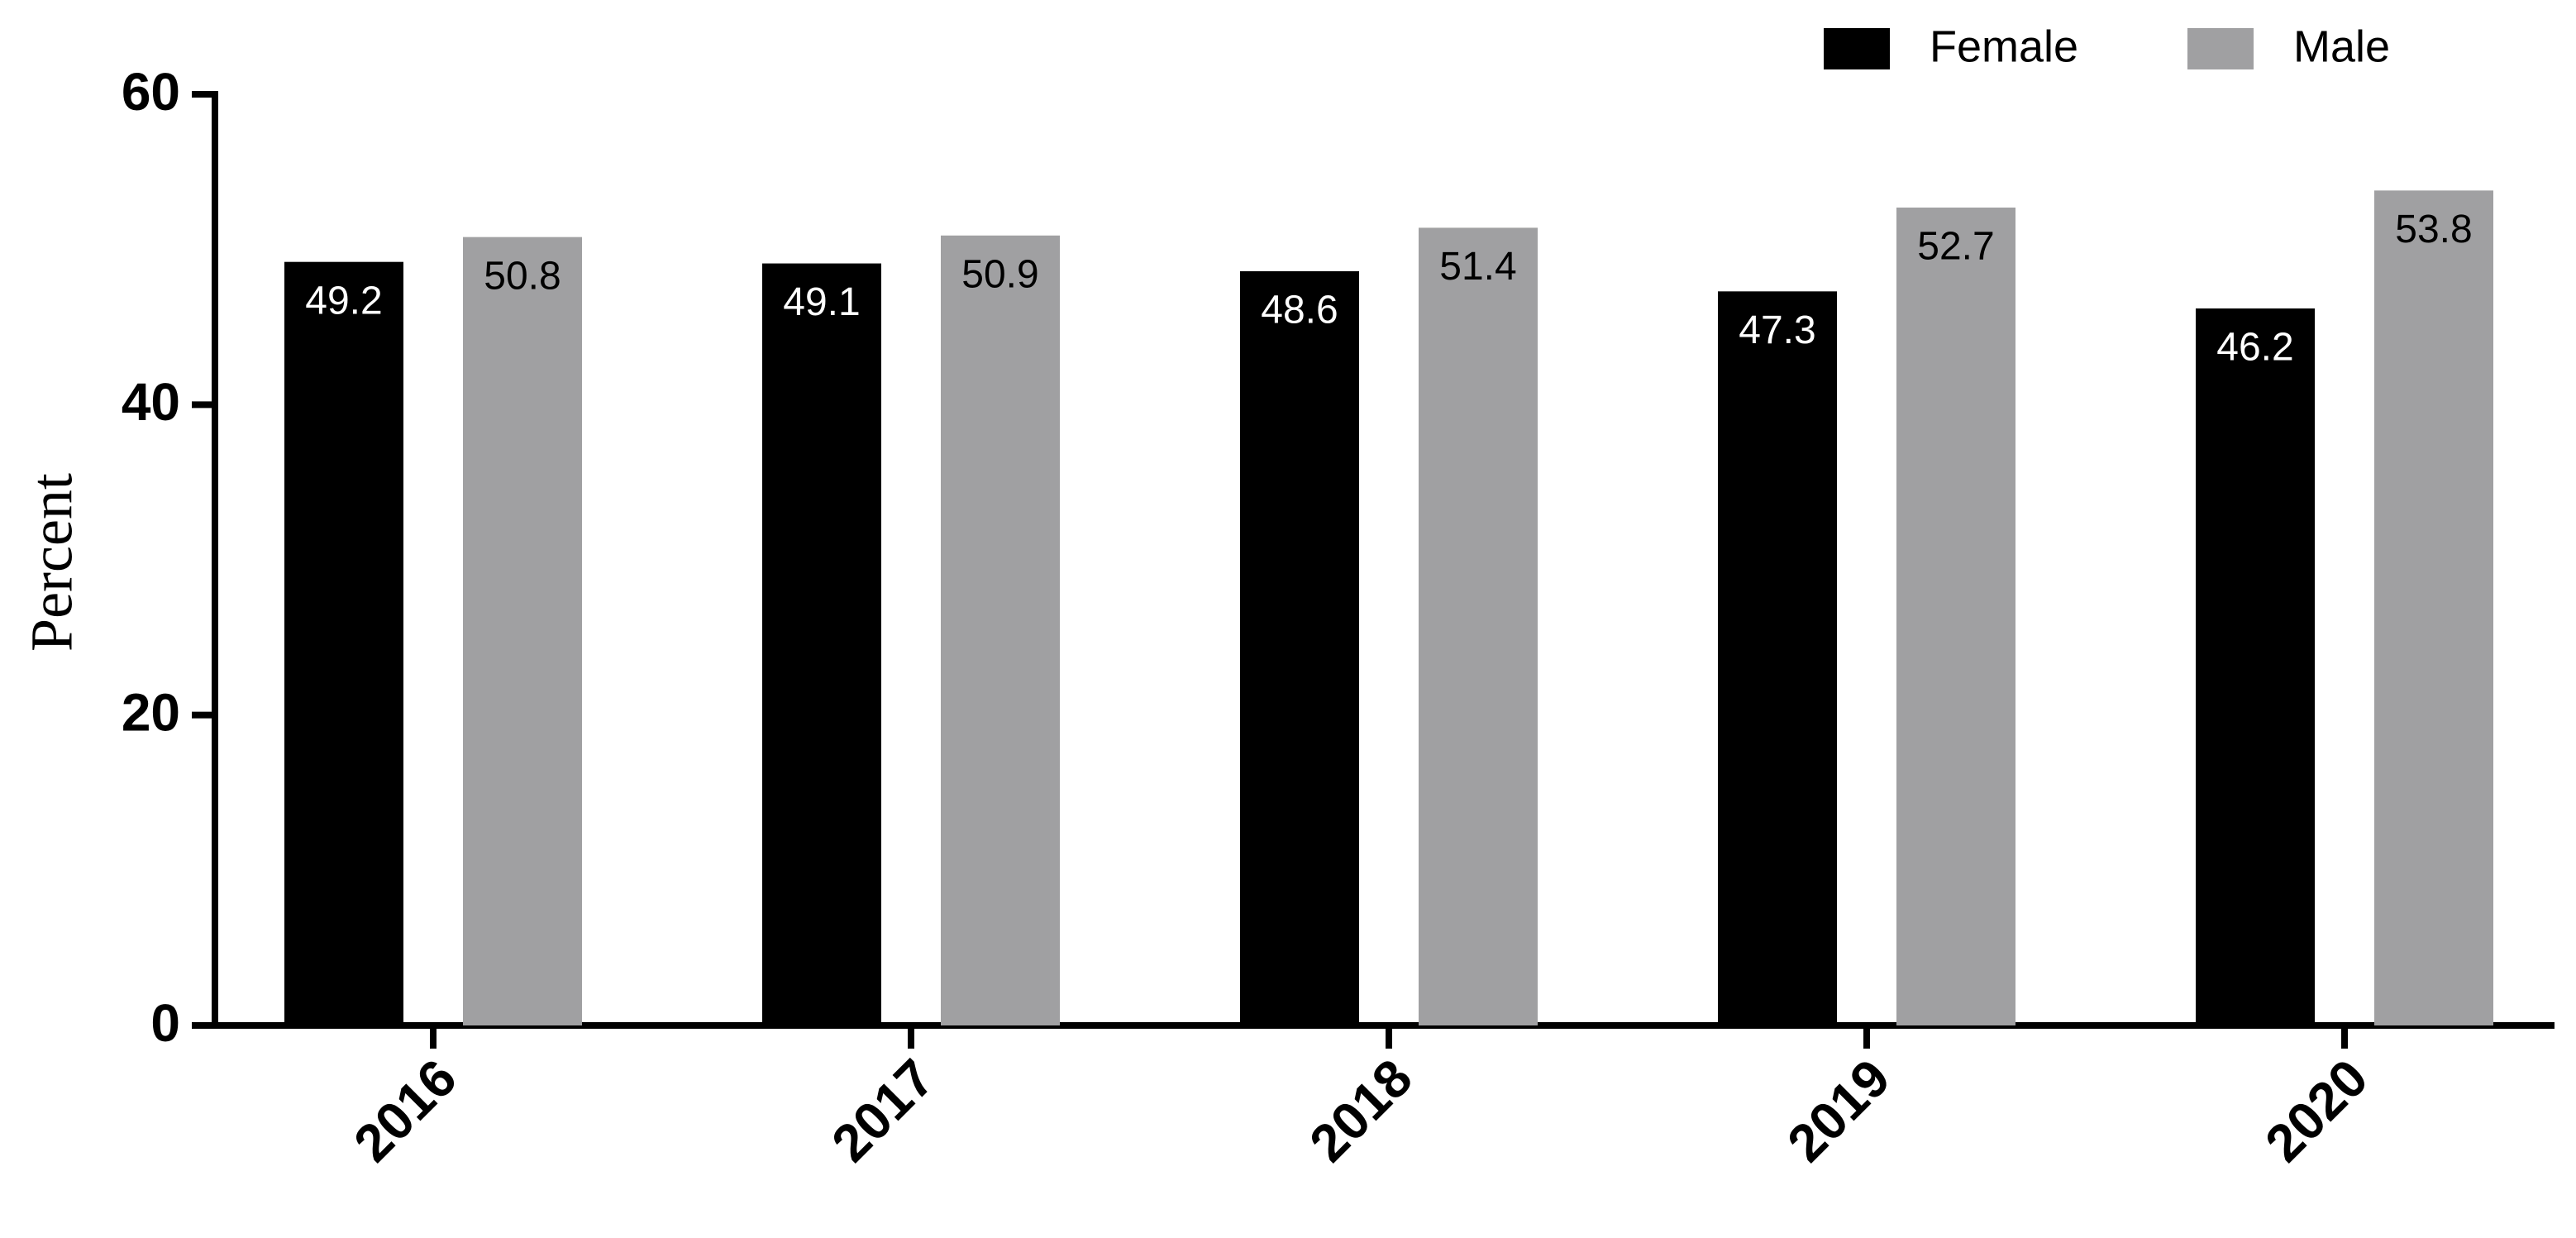 The height and width of the screenshot is (1238, 2576). I want to click on y-axis-title: Percent, so click(52, 562).